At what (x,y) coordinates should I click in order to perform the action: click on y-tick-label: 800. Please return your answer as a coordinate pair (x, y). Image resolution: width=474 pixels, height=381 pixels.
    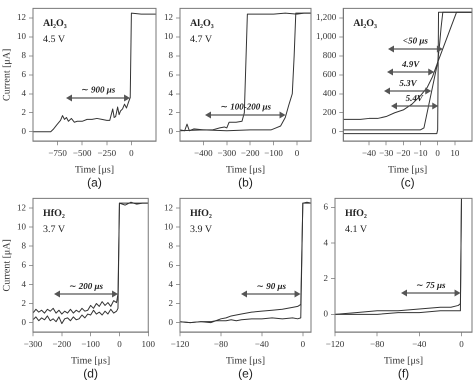
    Looking at the image, I should click on (329, 55).